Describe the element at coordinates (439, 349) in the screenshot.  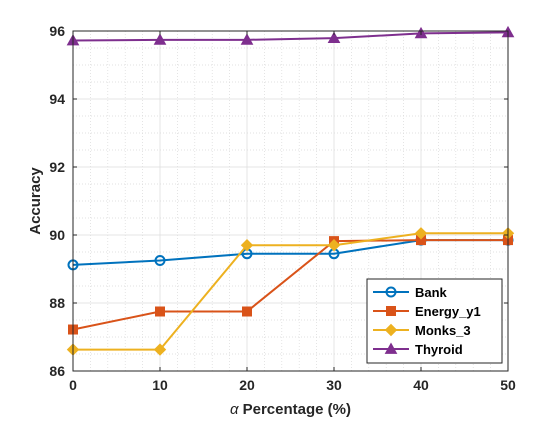
I see `legend-label-thyroid: Thyroid` at that location.